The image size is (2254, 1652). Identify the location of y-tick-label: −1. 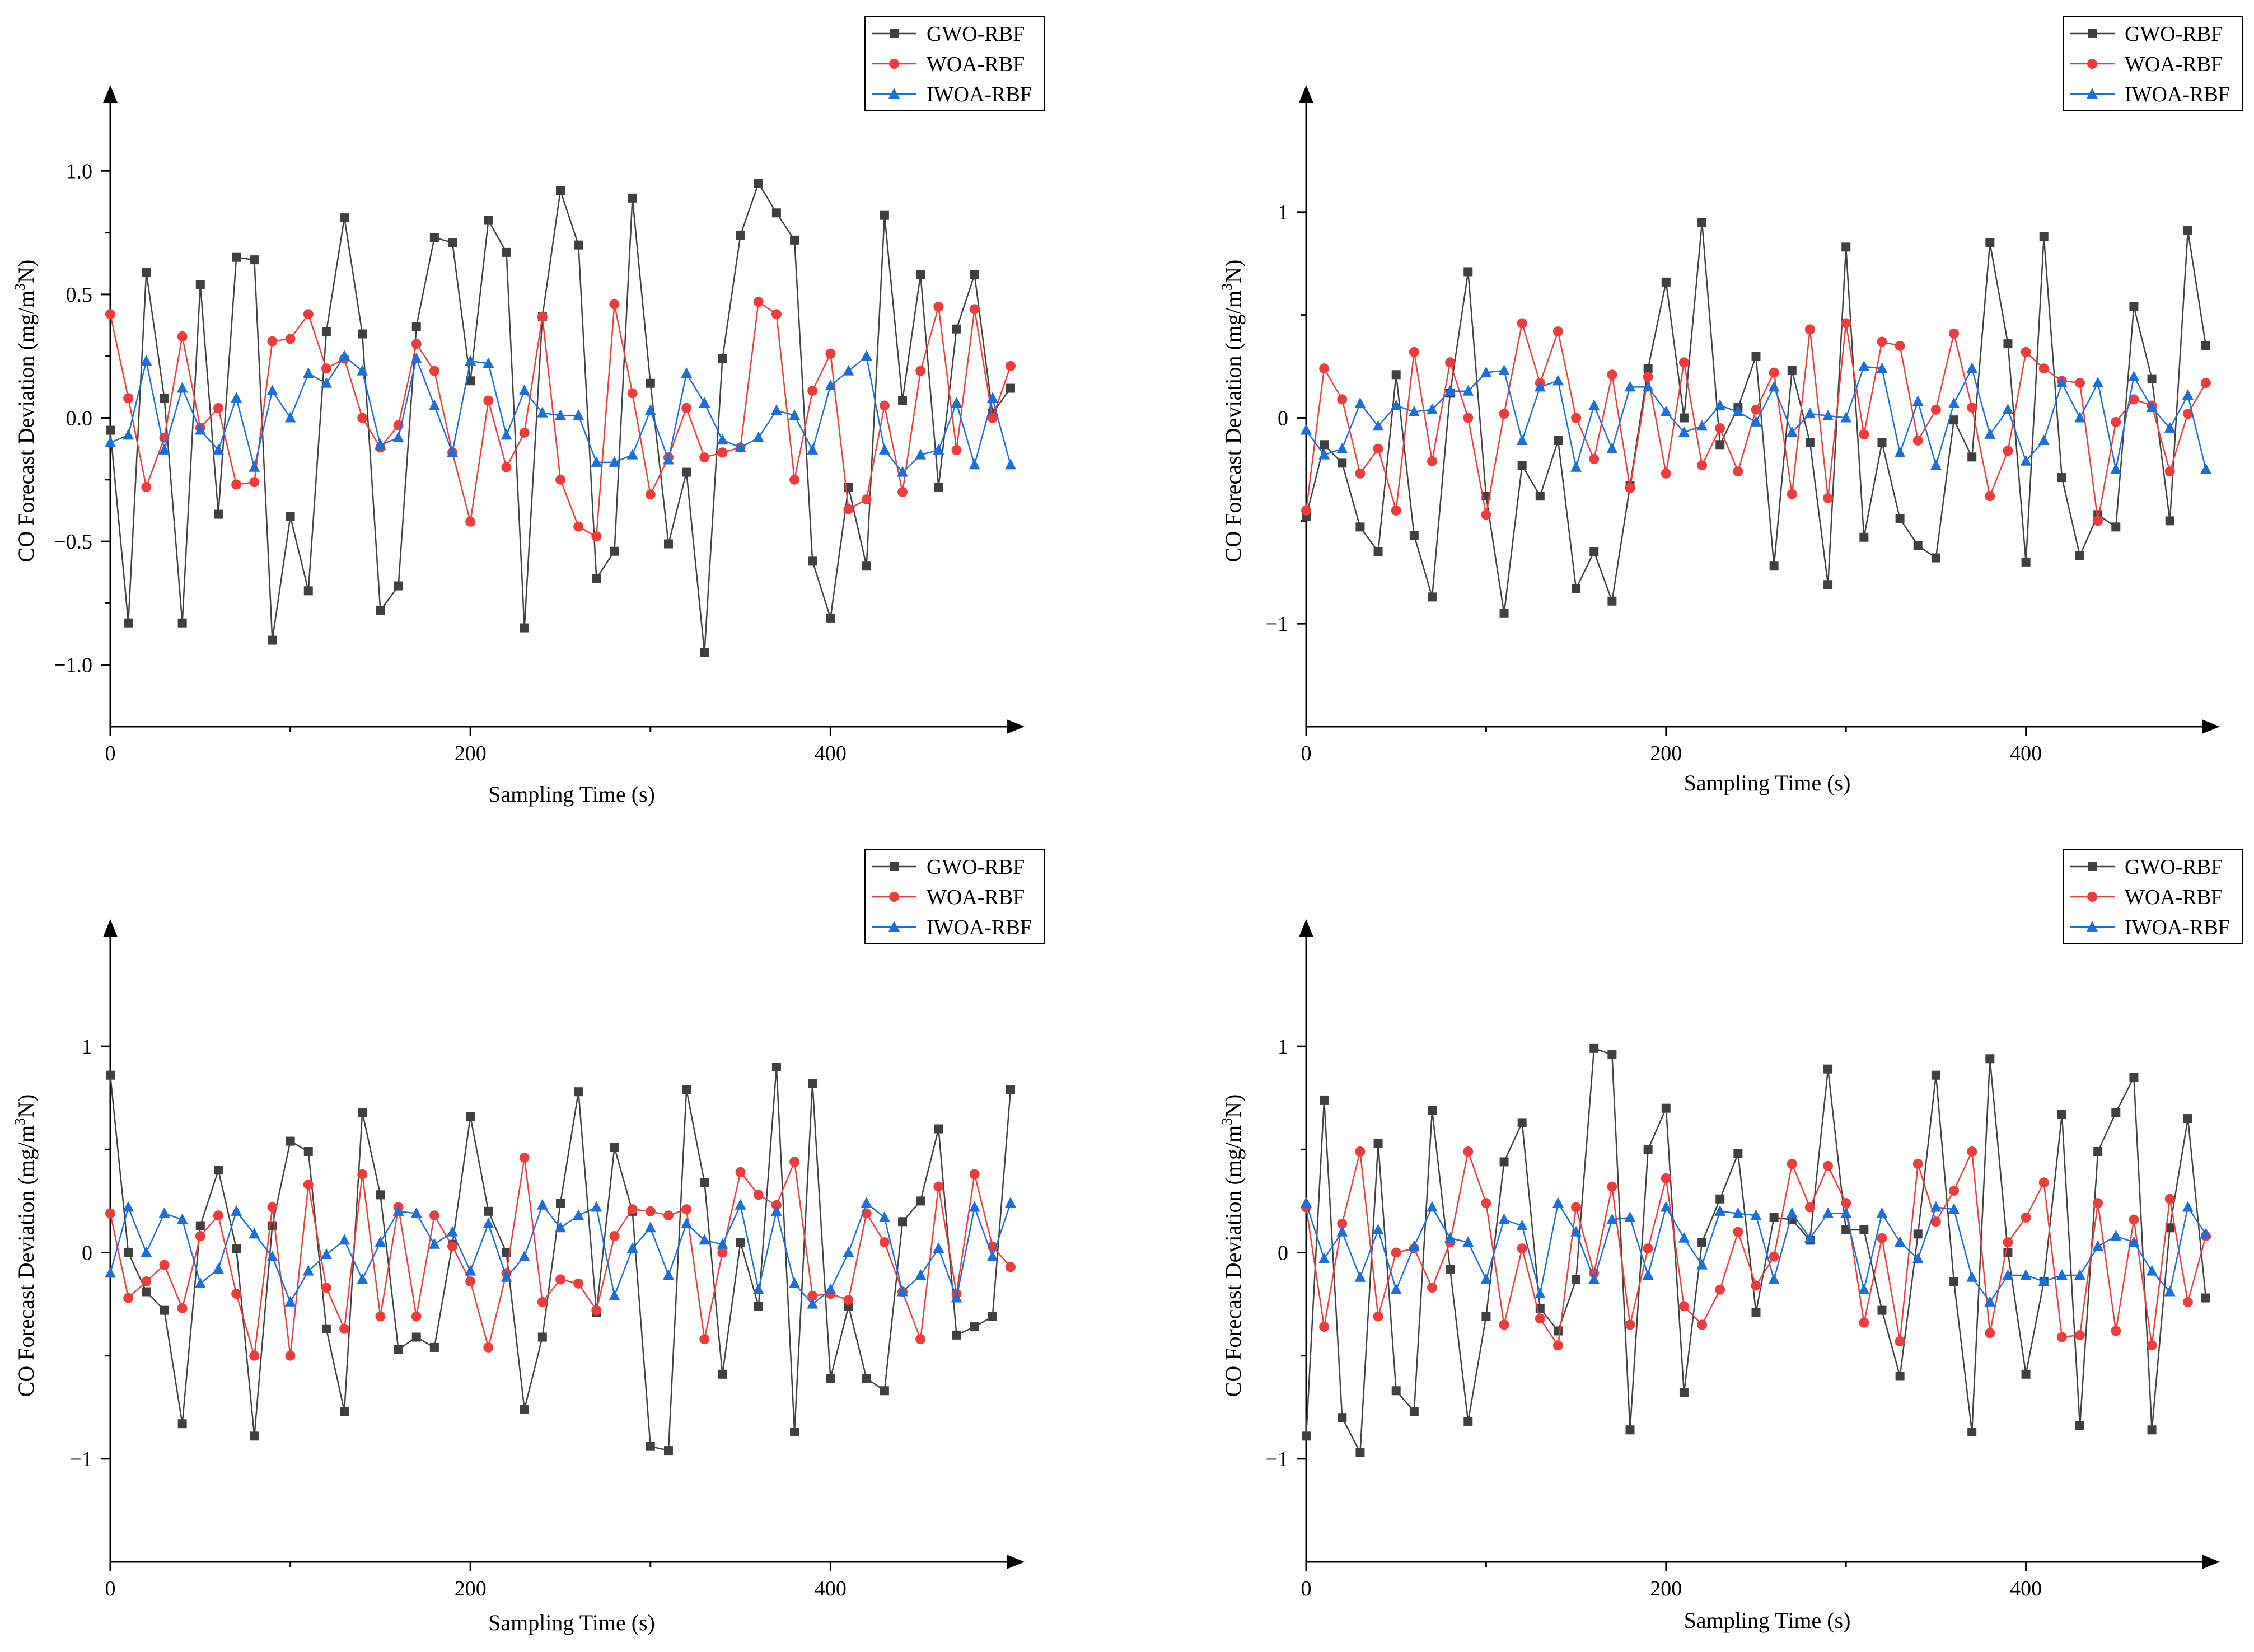
(1277, 624).